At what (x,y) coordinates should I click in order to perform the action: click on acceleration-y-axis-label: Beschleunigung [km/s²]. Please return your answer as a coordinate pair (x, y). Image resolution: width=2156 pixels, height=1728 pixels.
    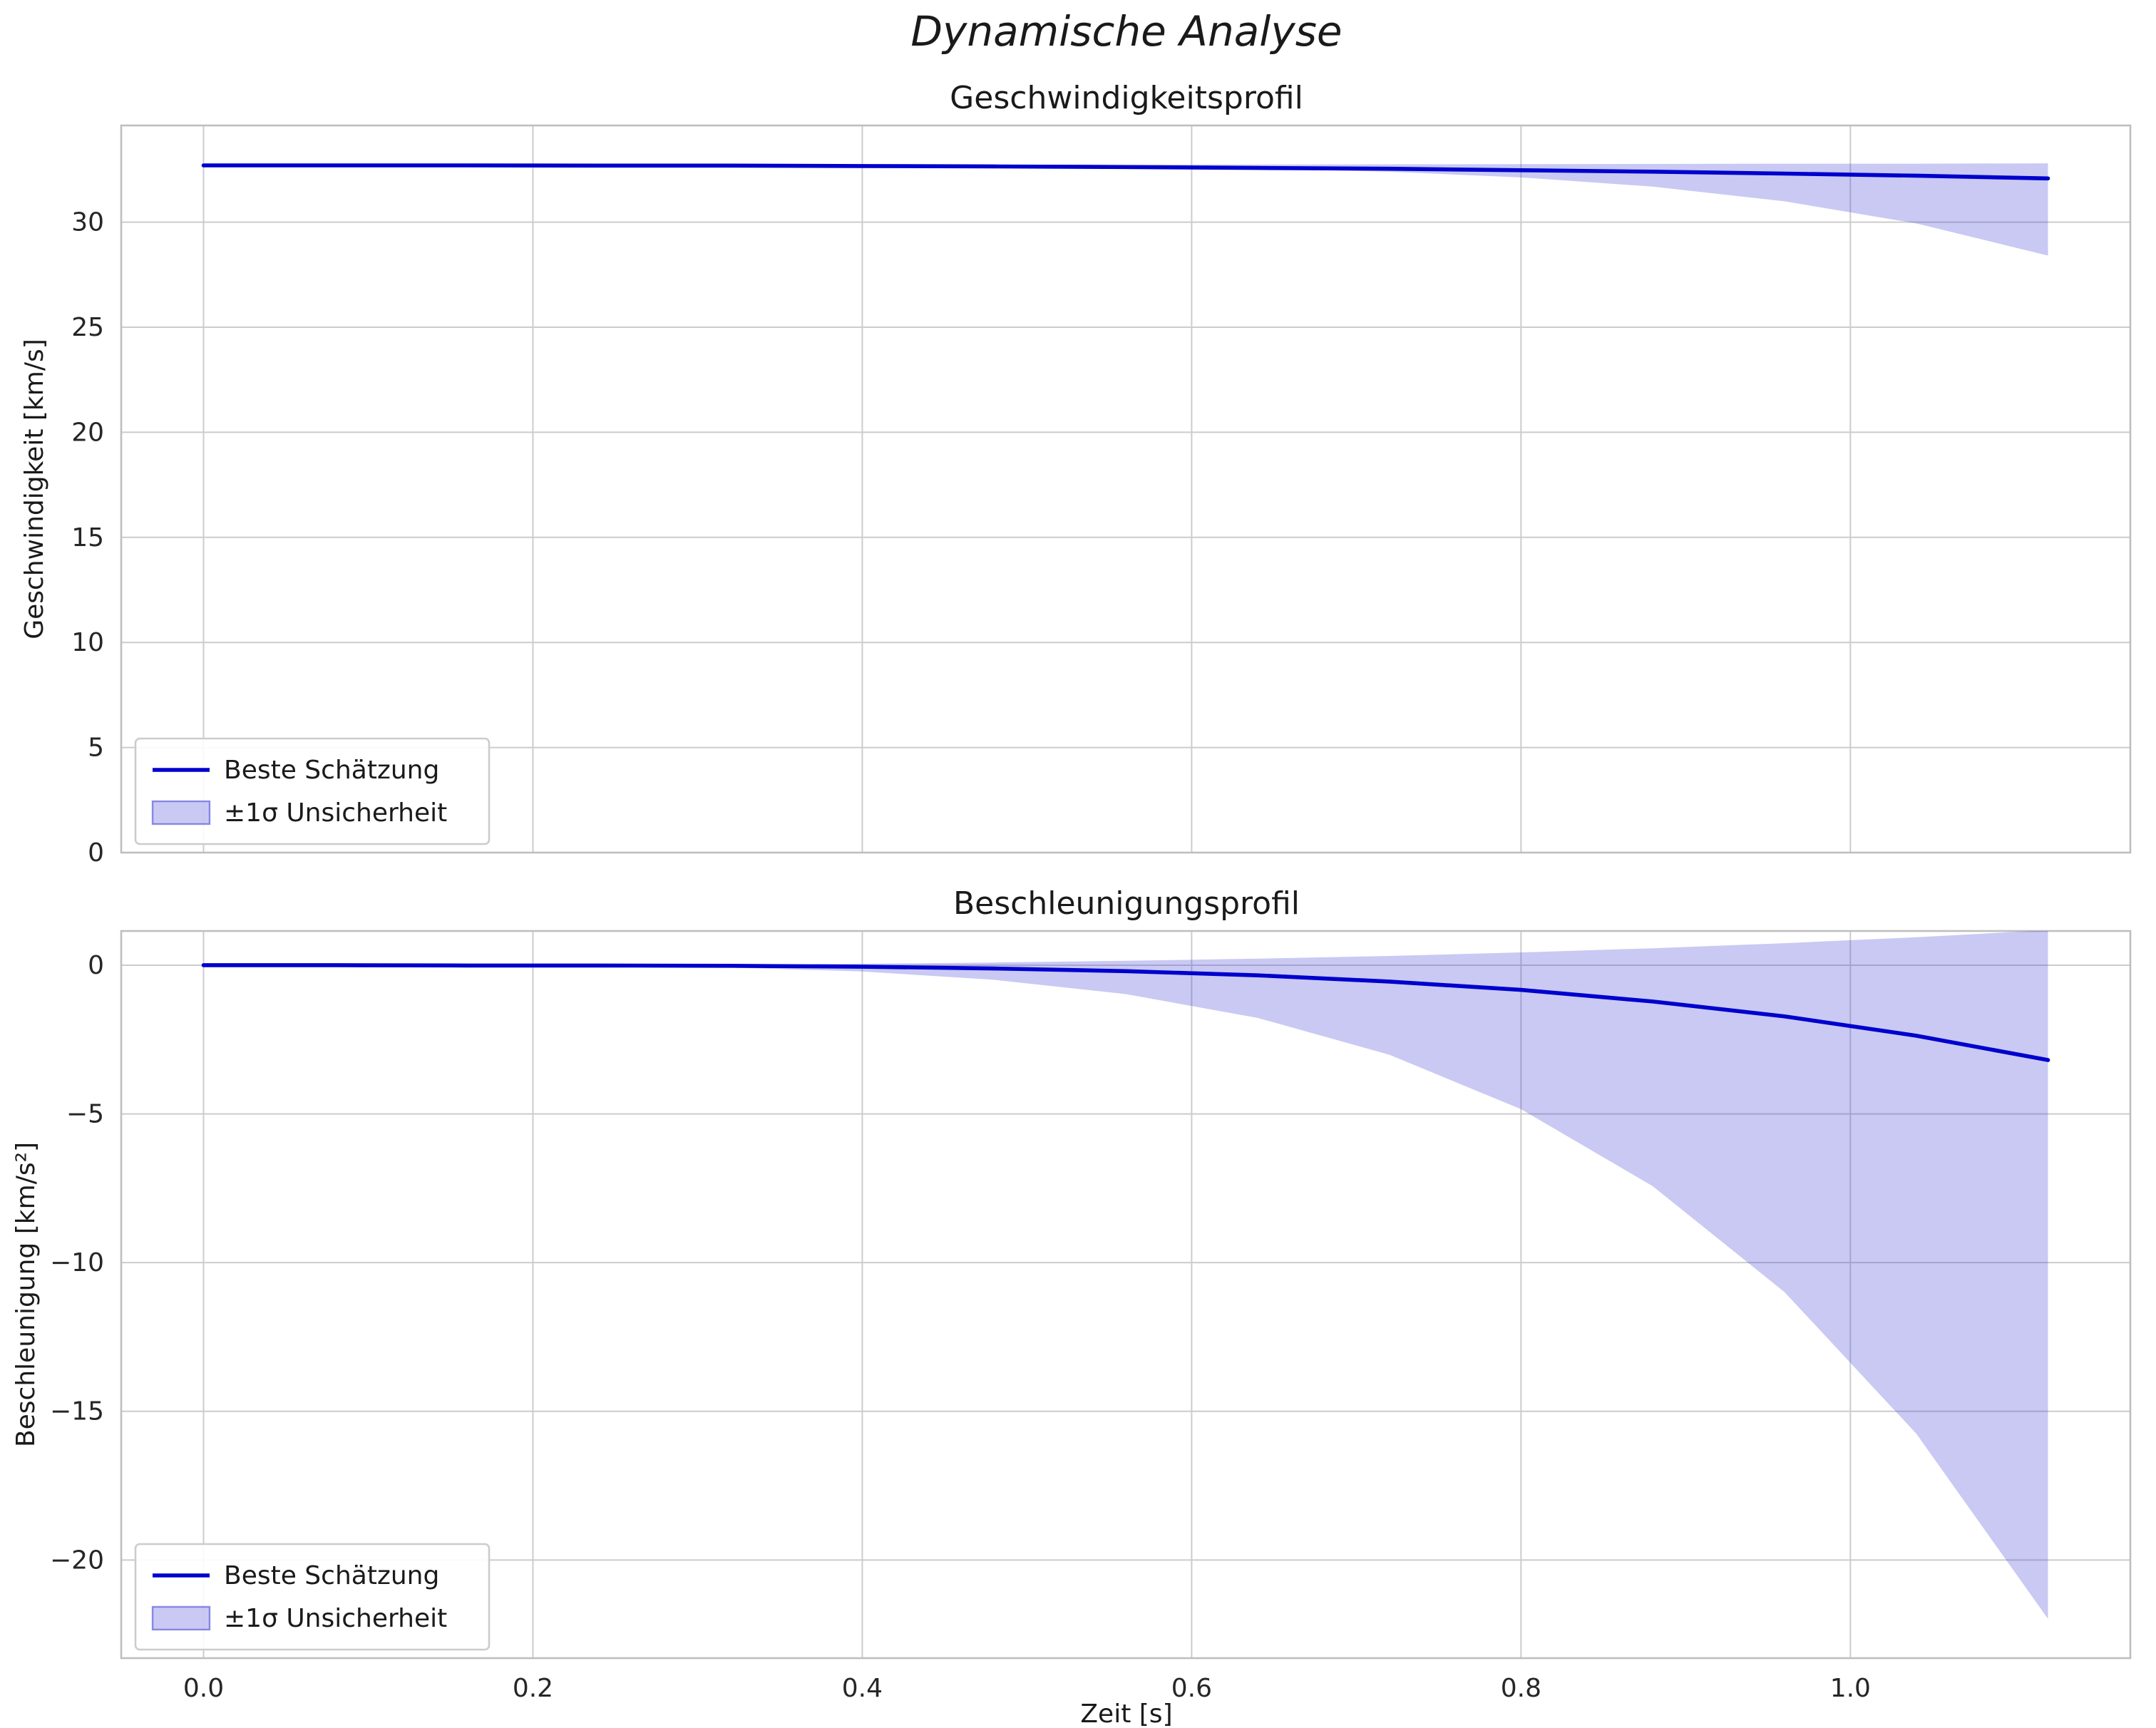
    Looking at the image, I should click on (26, 1294).